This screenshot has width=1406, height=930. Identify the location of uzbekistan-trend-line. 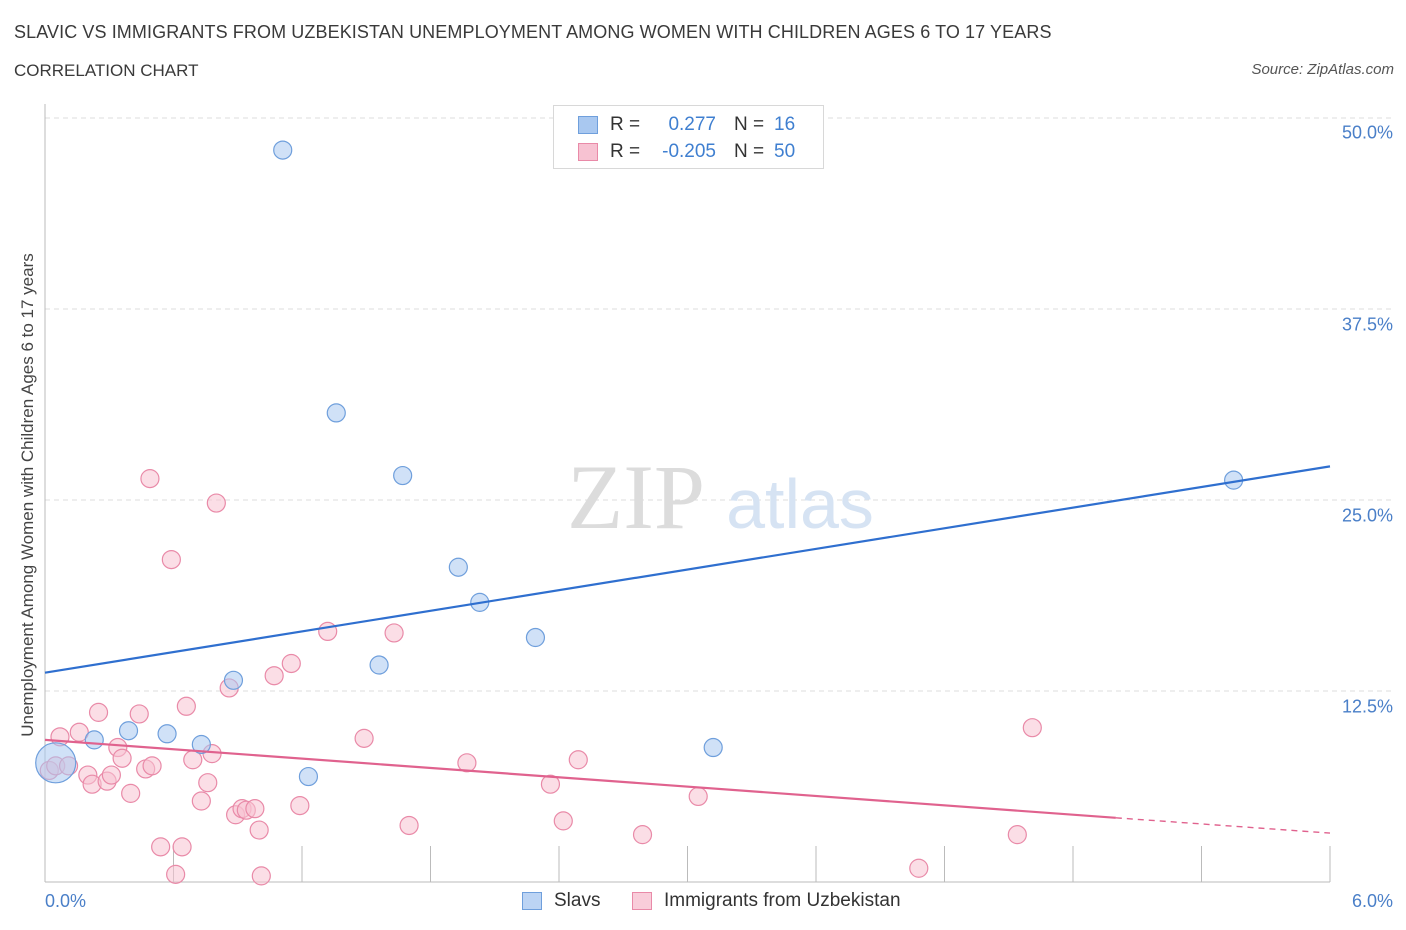
(580, 778).